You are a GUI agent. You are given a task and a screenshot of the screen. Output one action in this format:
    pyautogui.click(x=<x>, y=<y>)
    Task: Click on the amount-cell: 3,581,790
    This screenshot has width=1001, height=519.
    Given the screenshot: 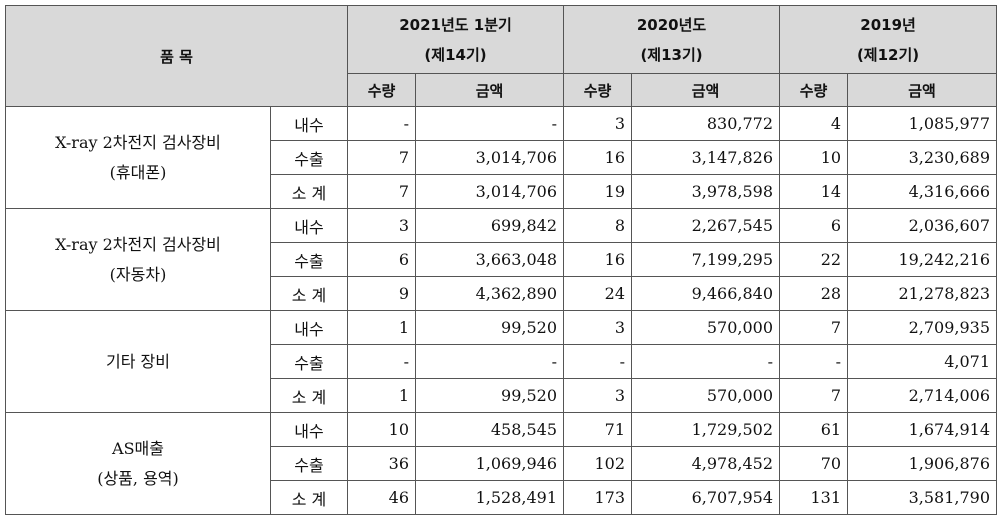 What is the action you would take?
    pyautogui.click(x=922, y=497)
    